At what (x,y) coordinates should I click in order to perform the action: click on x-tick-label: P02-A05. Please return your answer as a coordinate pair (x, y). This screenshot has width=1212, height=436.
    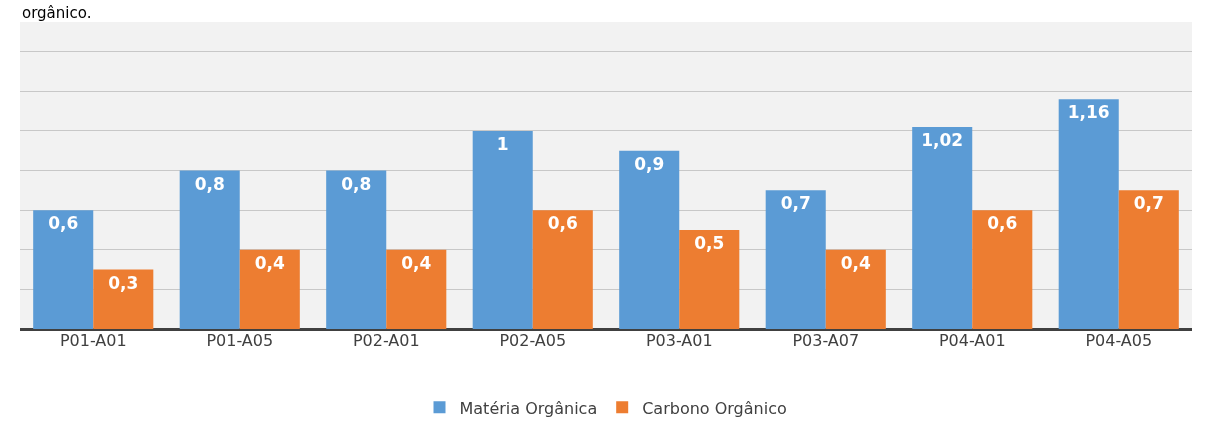
    Looking at the image, I should click on (533, 340).